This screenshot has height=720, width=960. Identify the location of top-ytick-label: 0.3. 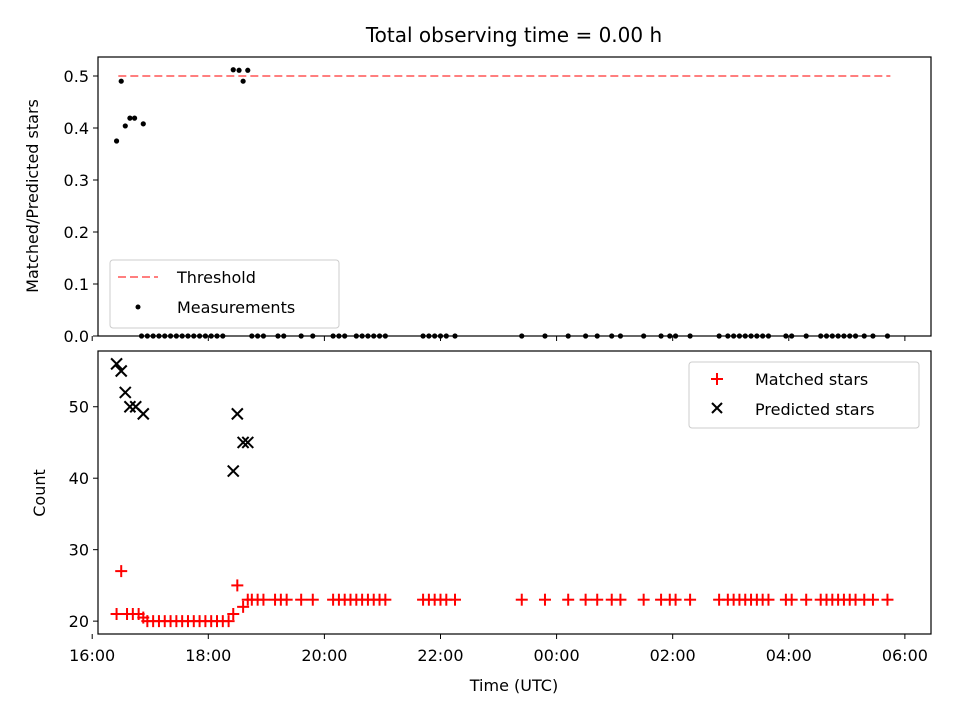
(76, 180).